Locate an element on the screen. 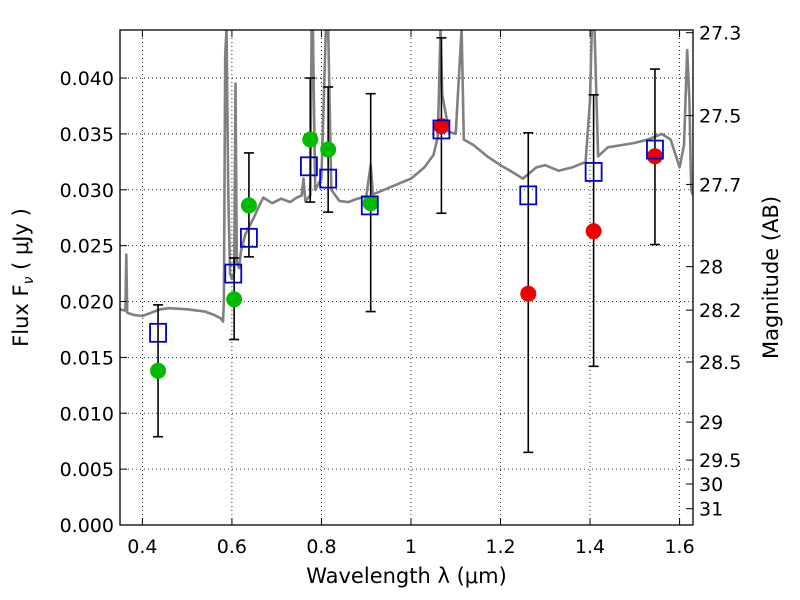 This screenshot has width=800, height=600. y-tick-label: 0.030 is located at coordinates (87, 191).